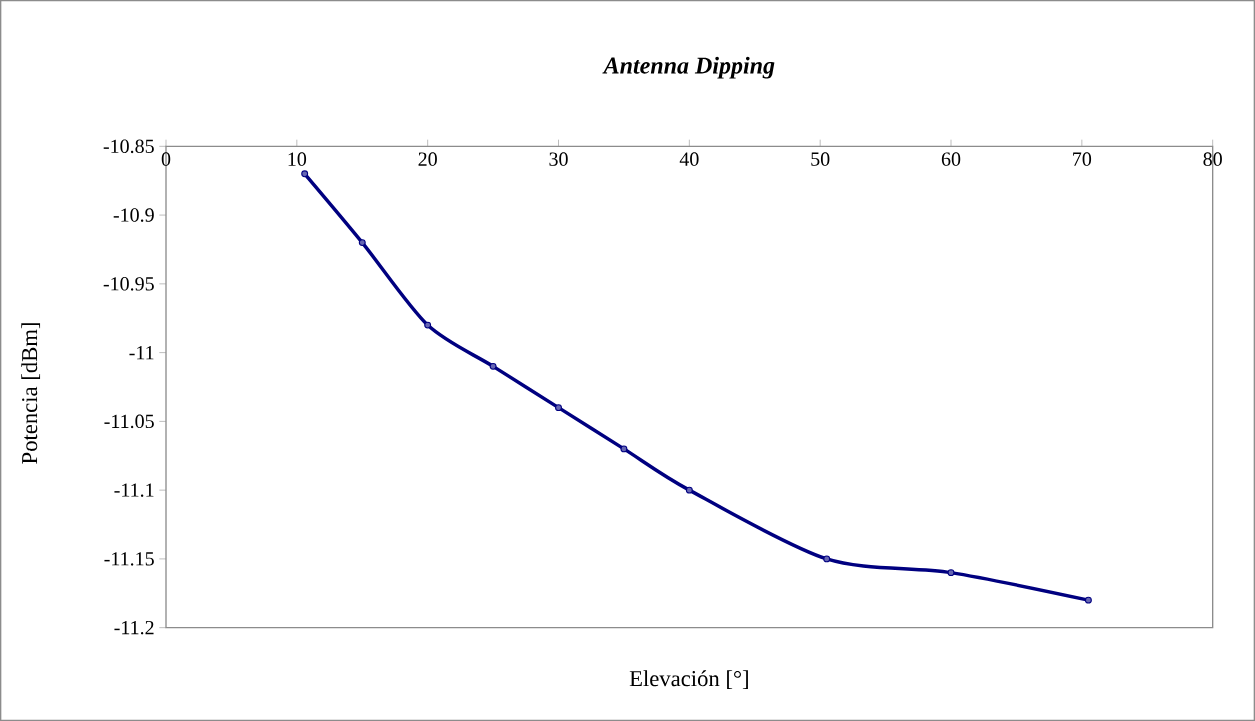  What do you see at coordinates (128, 146) in the screenshot?
I see `y-tick-label: -10.85` at bounding box center [128, 146].